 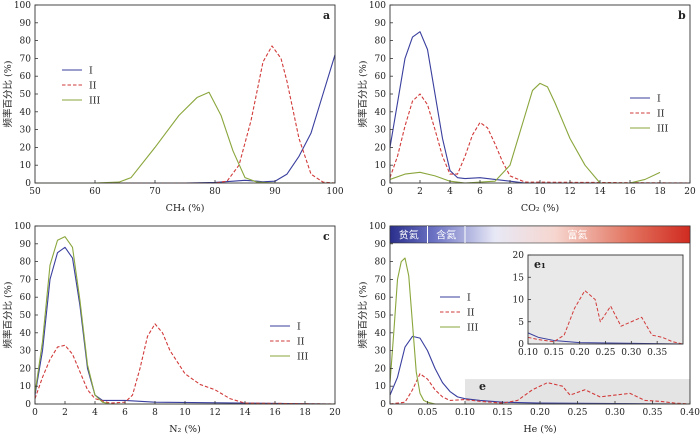 I want to click on x-tick-label: 70, so click(x=155, y=192).